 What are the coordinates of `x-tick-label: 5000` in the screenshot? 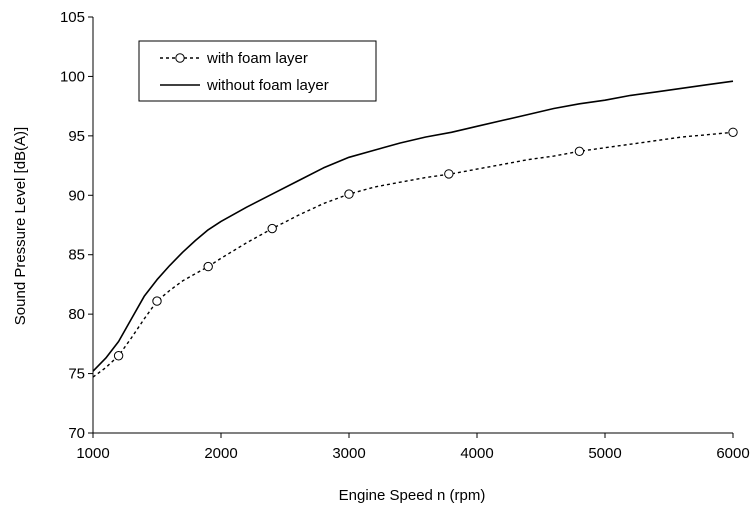 It's located at (604, 453).